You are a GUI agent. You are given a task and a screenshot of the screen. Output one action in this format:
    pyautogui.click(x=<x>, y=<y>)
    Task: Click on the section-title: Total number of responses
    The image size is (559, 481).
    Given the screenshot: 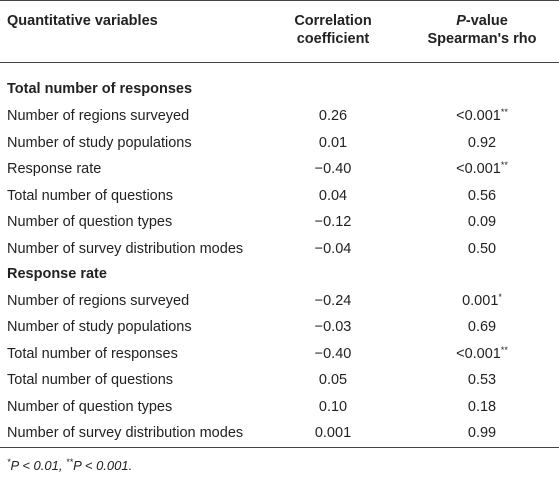 What is the action you would take?
    pyautogui.click(x=100, y=89)
    